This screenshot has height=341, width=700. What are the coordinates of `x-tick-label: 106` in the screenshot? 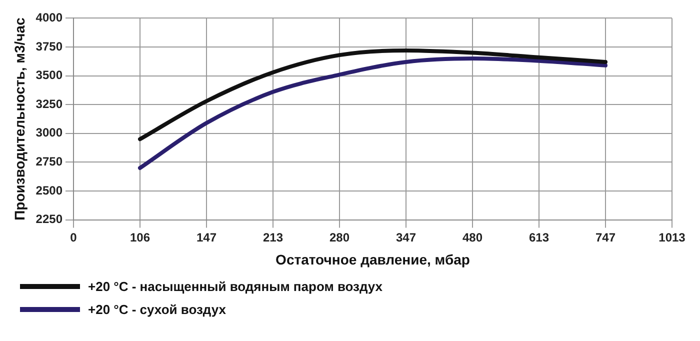 It's located at (140, 237).